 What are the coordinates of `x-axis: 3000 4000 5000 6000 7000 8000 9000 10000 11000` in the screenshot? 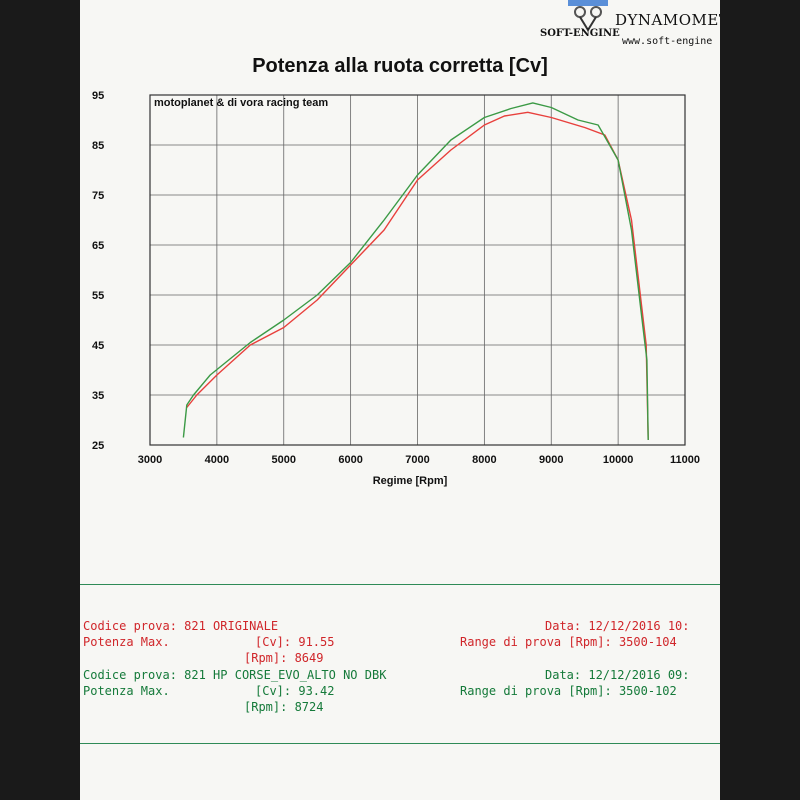 It's located at (419, 460).